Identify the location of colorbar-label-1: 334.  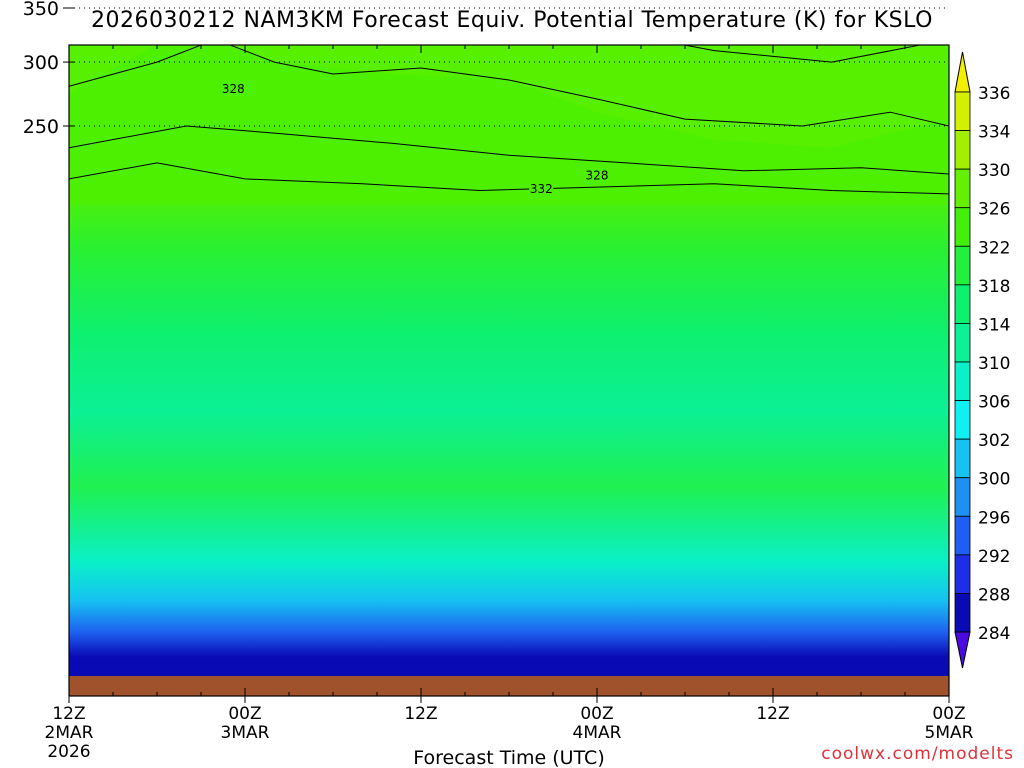
(994, 133).